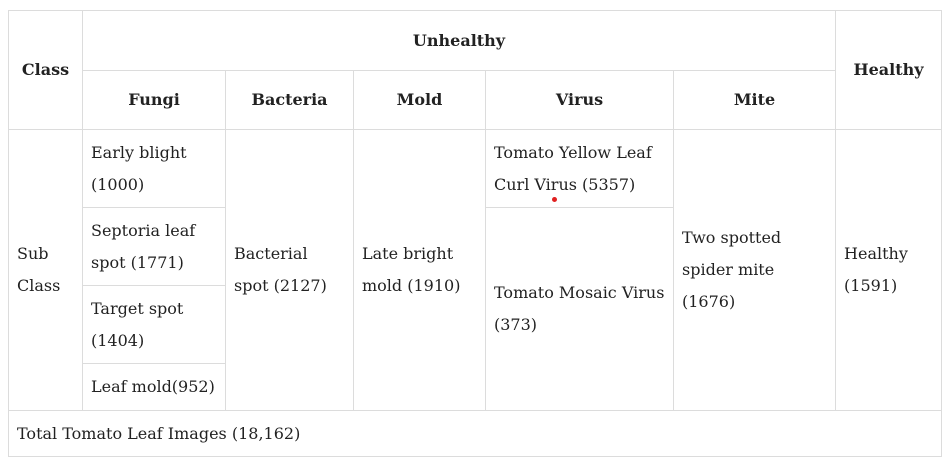 This screenshot has width=952, height=471. I want to click on mite-cell: Two spotted spider mite (1676), so click(754, 270).